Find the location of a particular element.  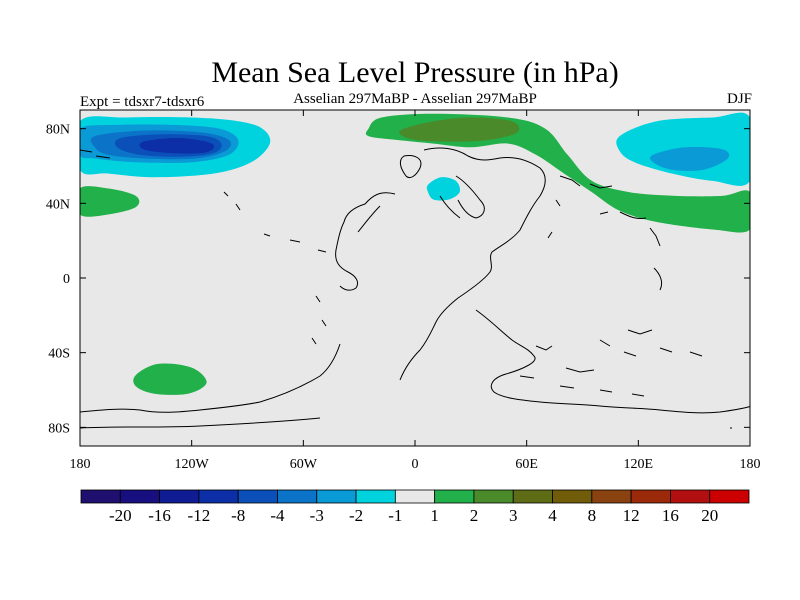

x-tick-label: 60W is located at coordinates (304, 464).